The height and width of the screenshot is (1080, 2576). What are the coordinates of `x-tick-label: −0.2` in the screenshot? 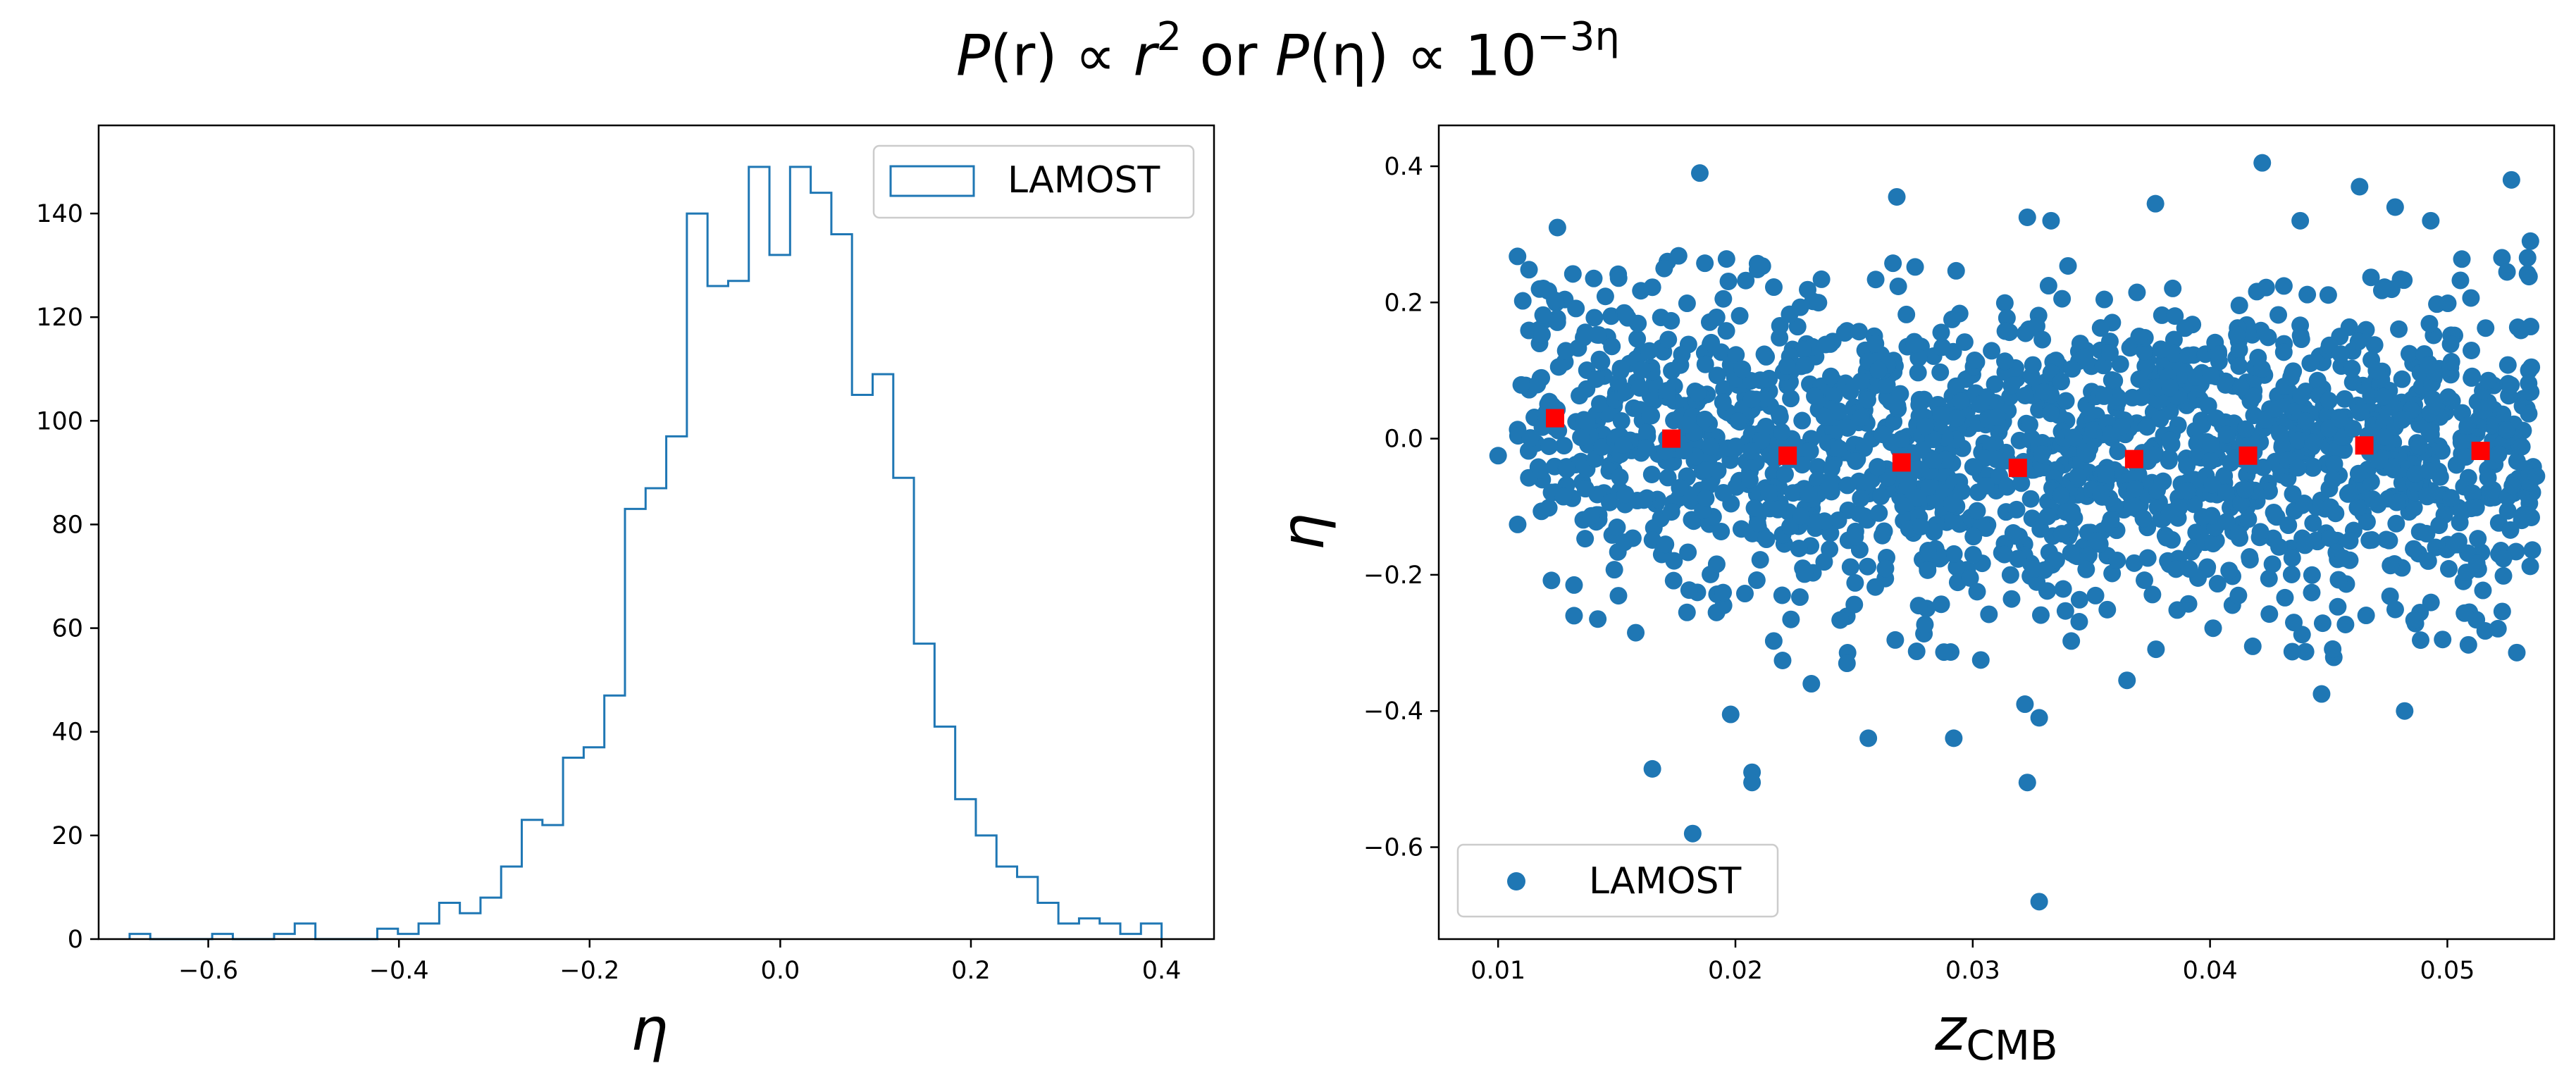 It's located at (589, 971).